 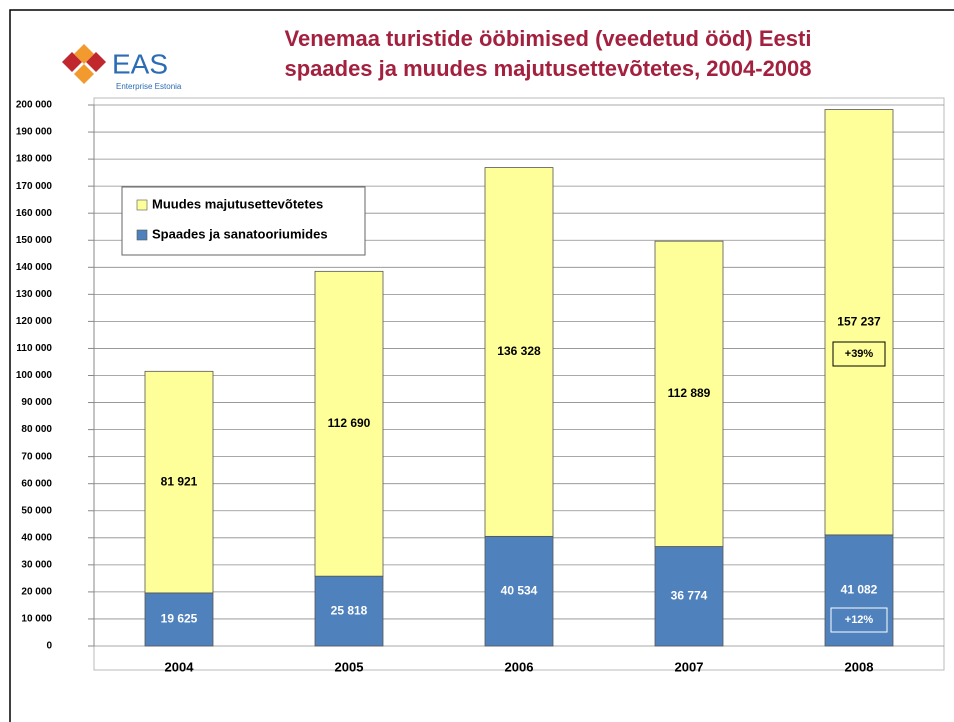 What do you see at coordinates (689, 666) in the screenshot?
I see `x-tick-label: 2007` at bounding box center [689, 666].